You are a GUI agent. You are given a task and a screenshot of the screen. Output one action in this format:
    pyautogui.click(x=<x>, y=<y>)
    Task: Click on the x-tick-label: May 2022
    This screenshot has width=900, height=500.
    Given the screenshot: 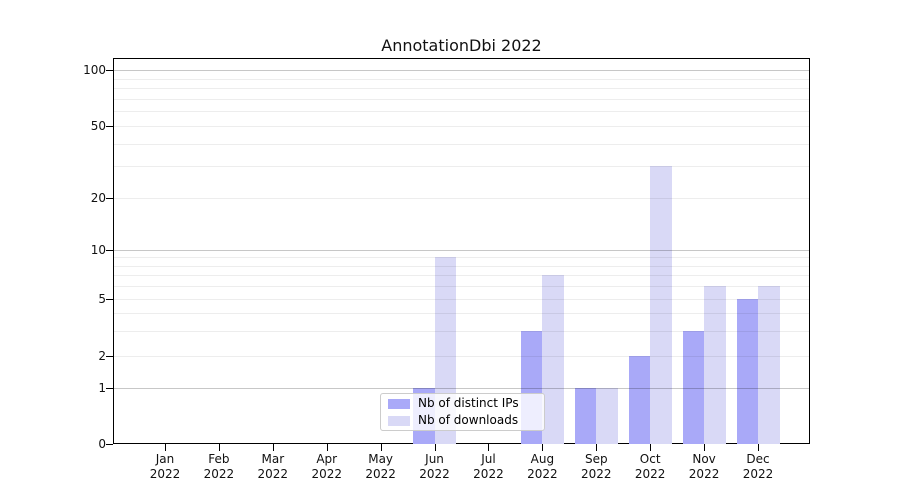 What is the action you would take?
    pyautogui.click(x=380, y=466)
    